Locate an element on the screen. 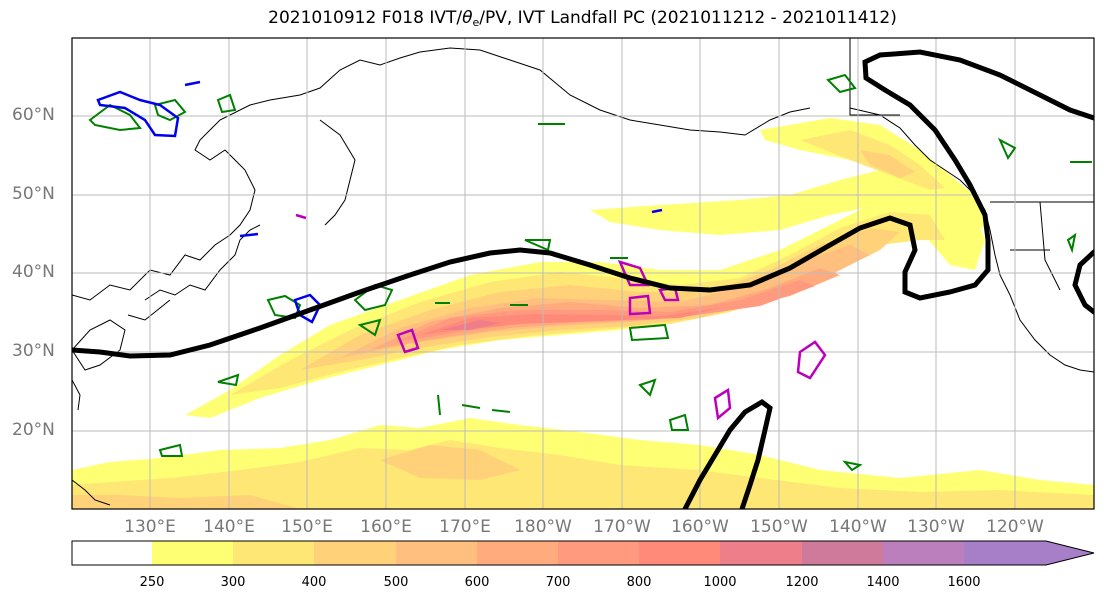  lon-label-130e: 130°E is located at coordinates (150, 527).